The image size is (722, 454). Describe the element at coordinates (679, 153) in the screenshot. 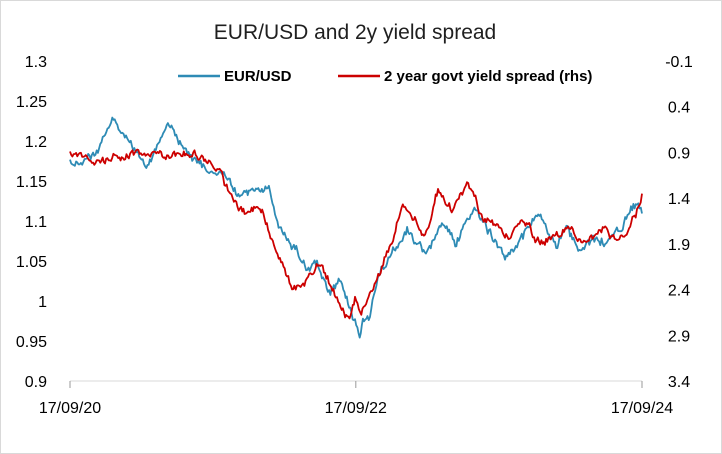

I see `right-tick-label: 0.9` at that location.